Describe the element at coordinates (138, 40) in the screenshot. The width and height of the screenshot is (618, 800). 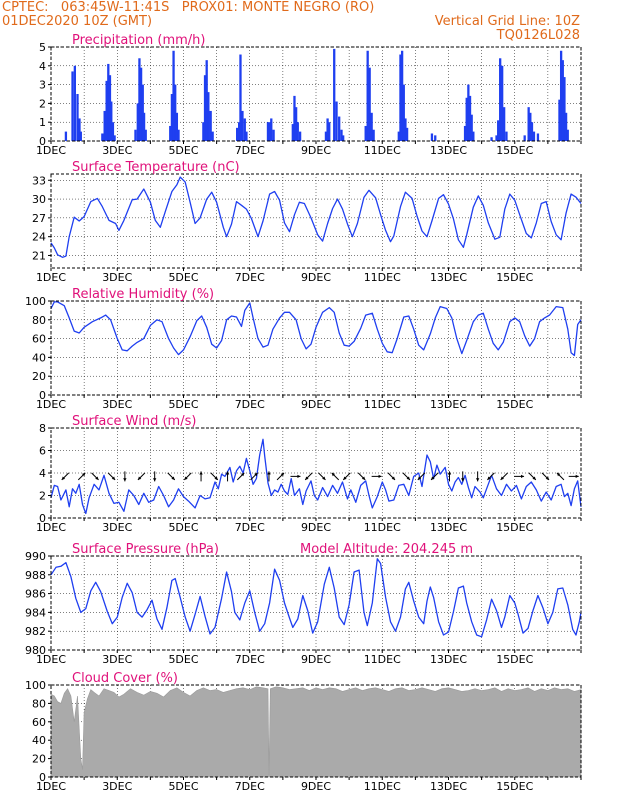
I see `precip-title: Precipitation (mm/h)` at that location.